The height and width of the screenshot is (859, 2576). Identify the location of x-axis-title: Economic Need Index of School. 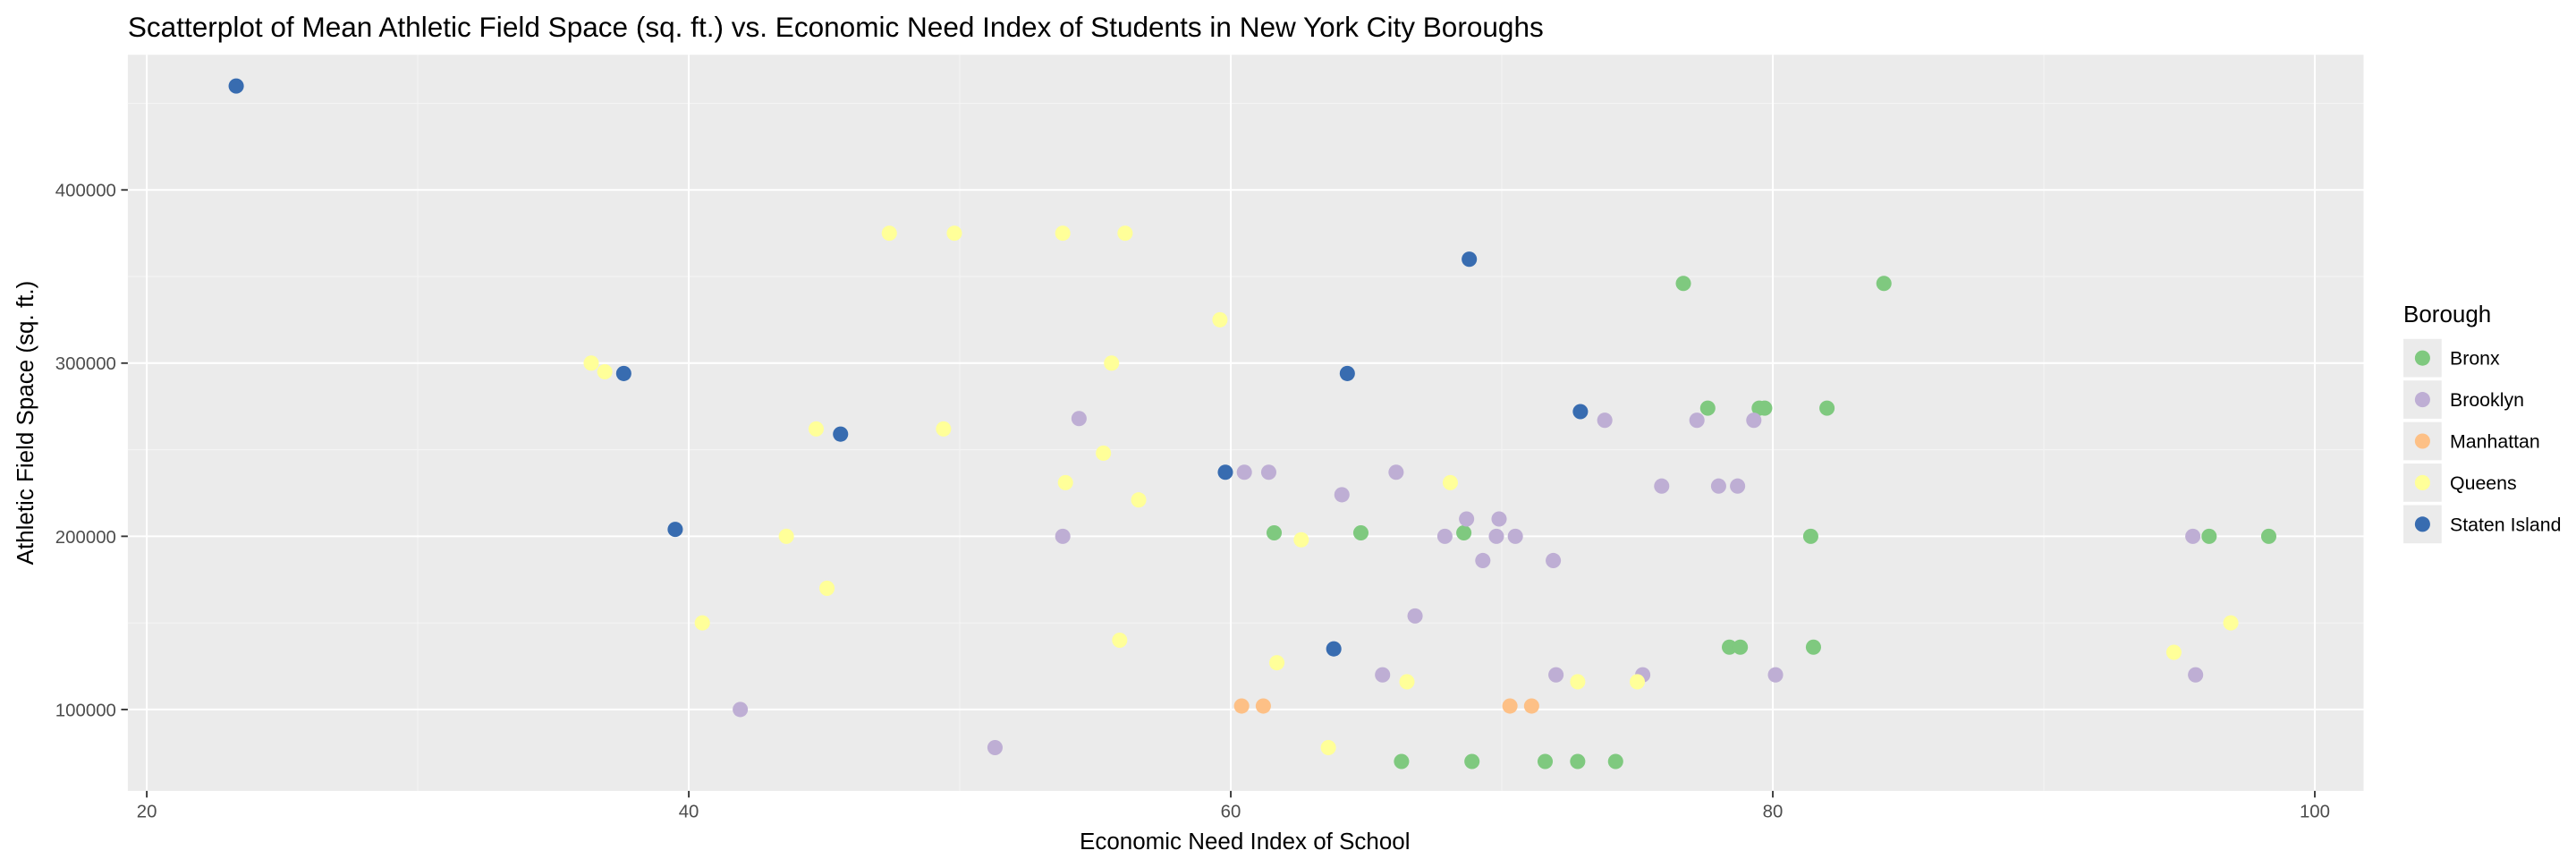
(1245, 841).